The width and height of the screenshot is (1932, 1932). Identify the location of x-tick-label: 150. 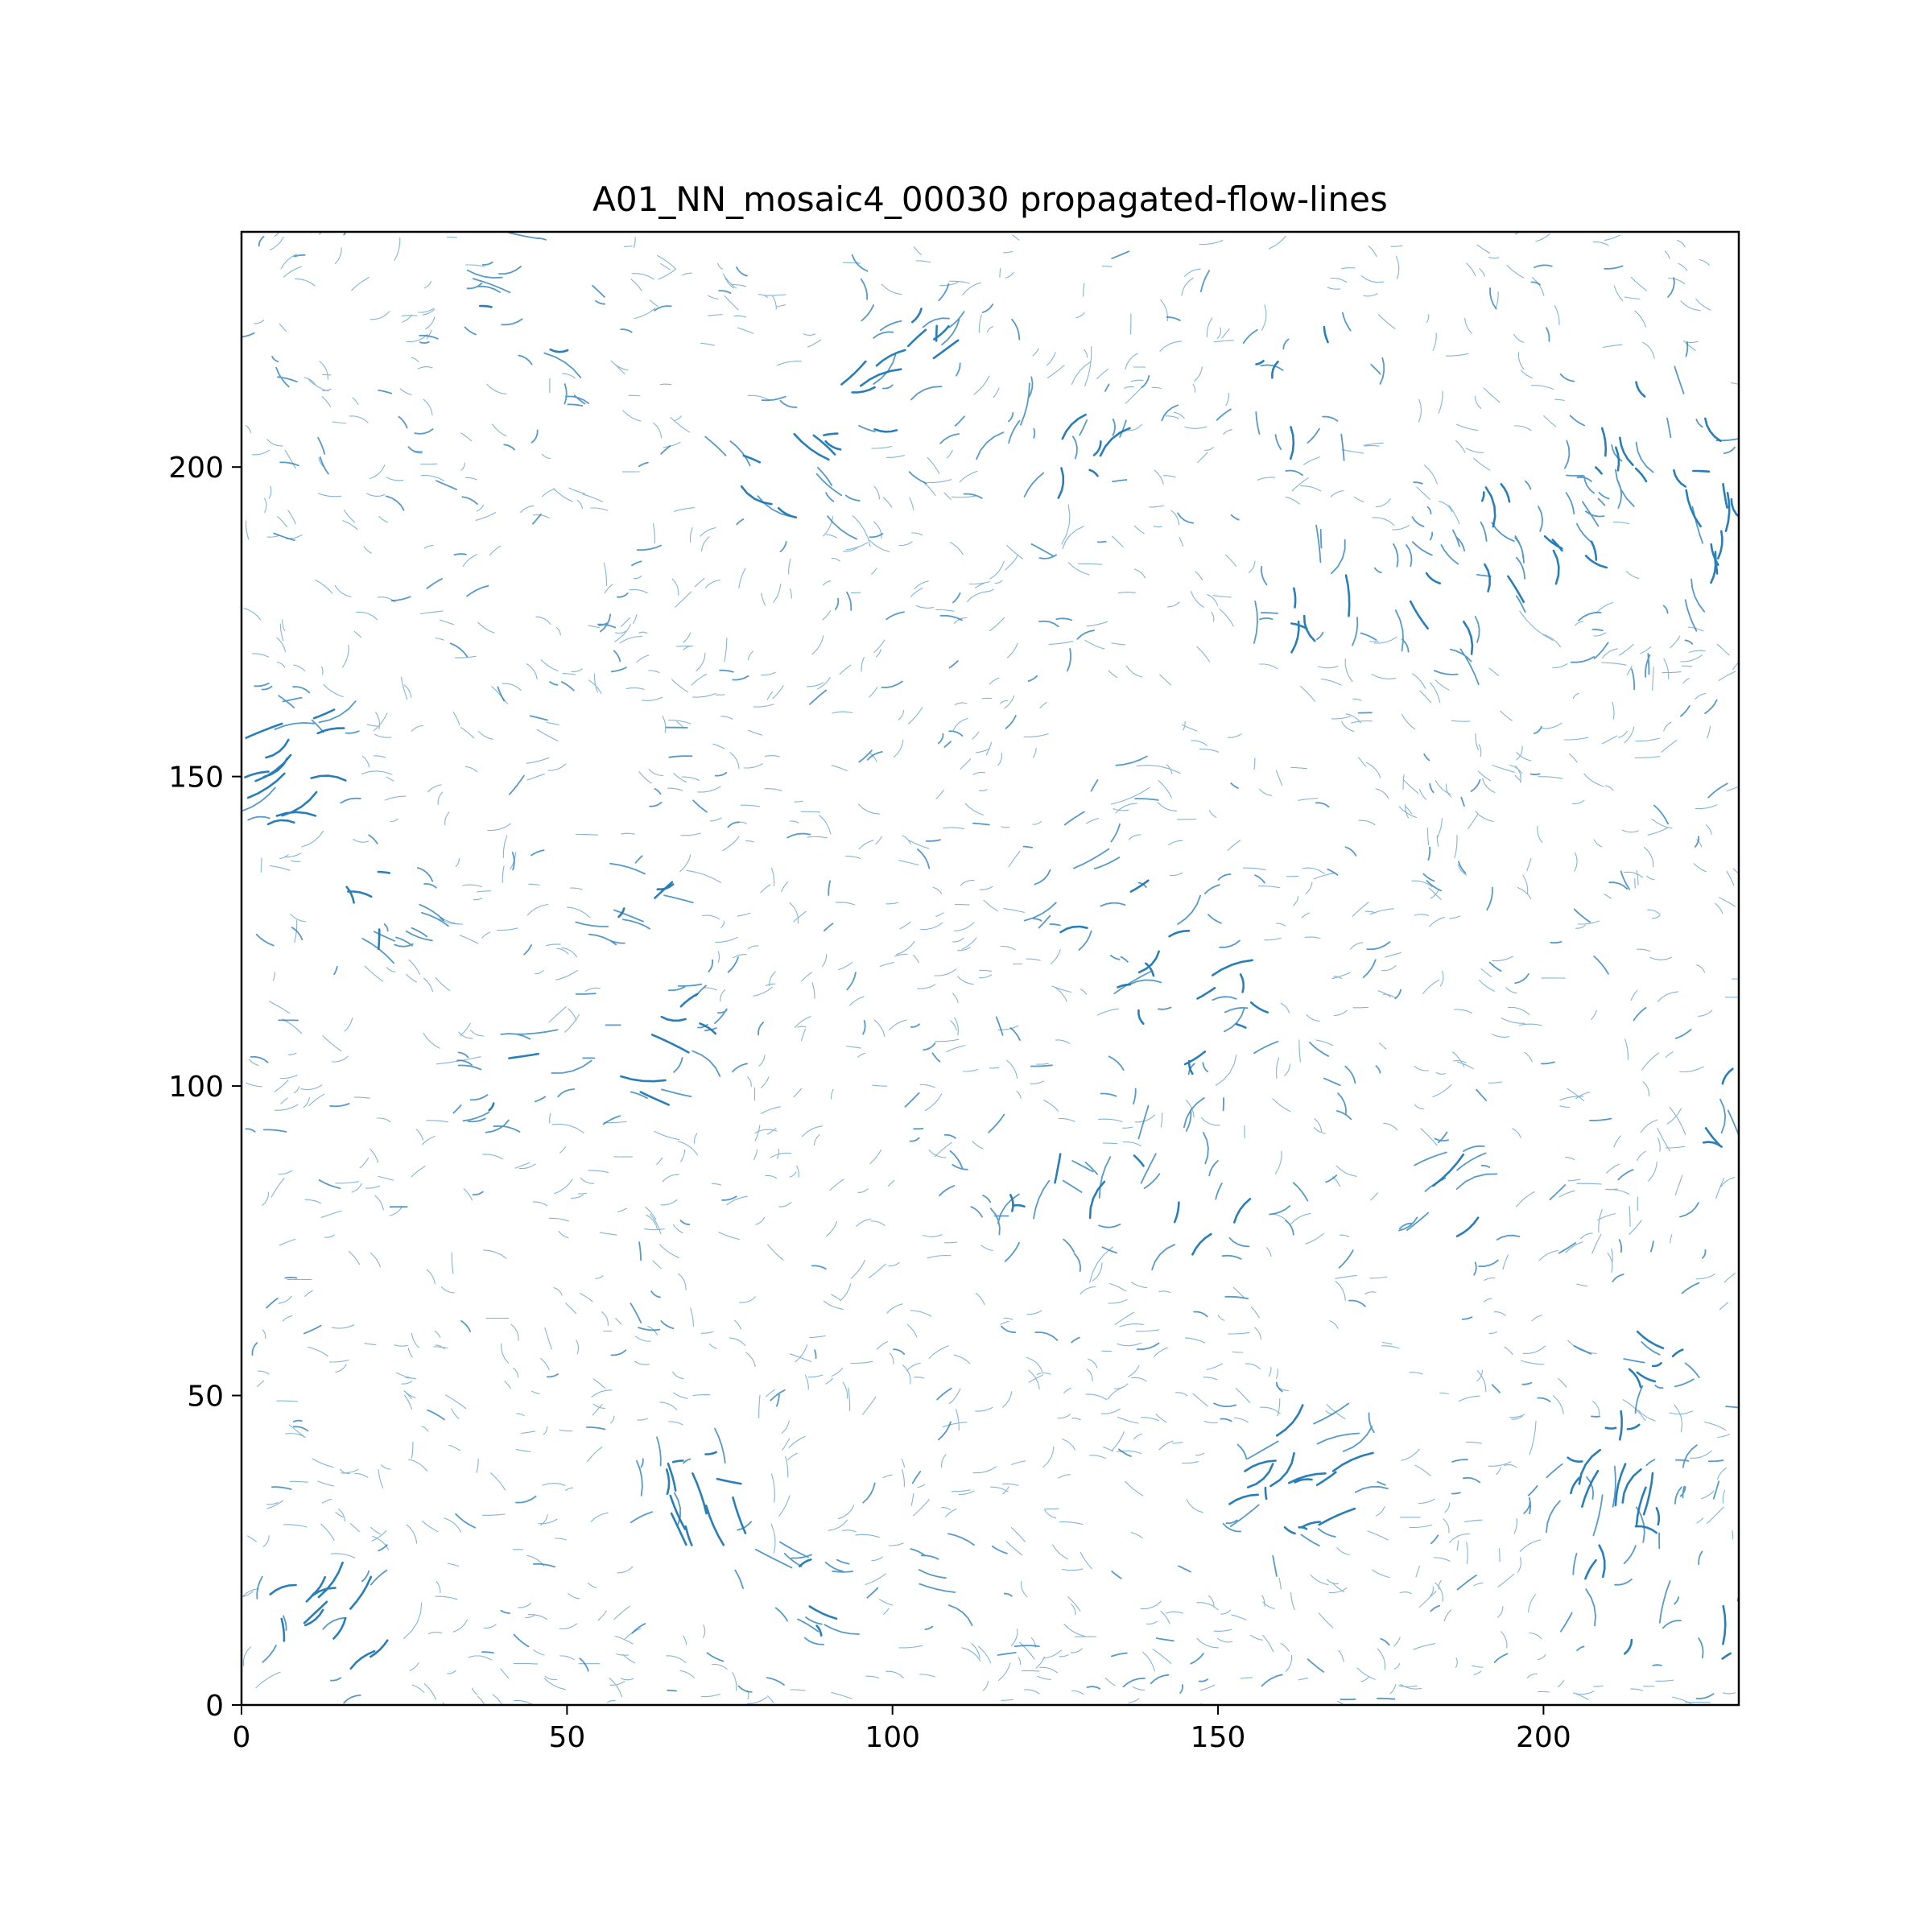
(1218, 1737).